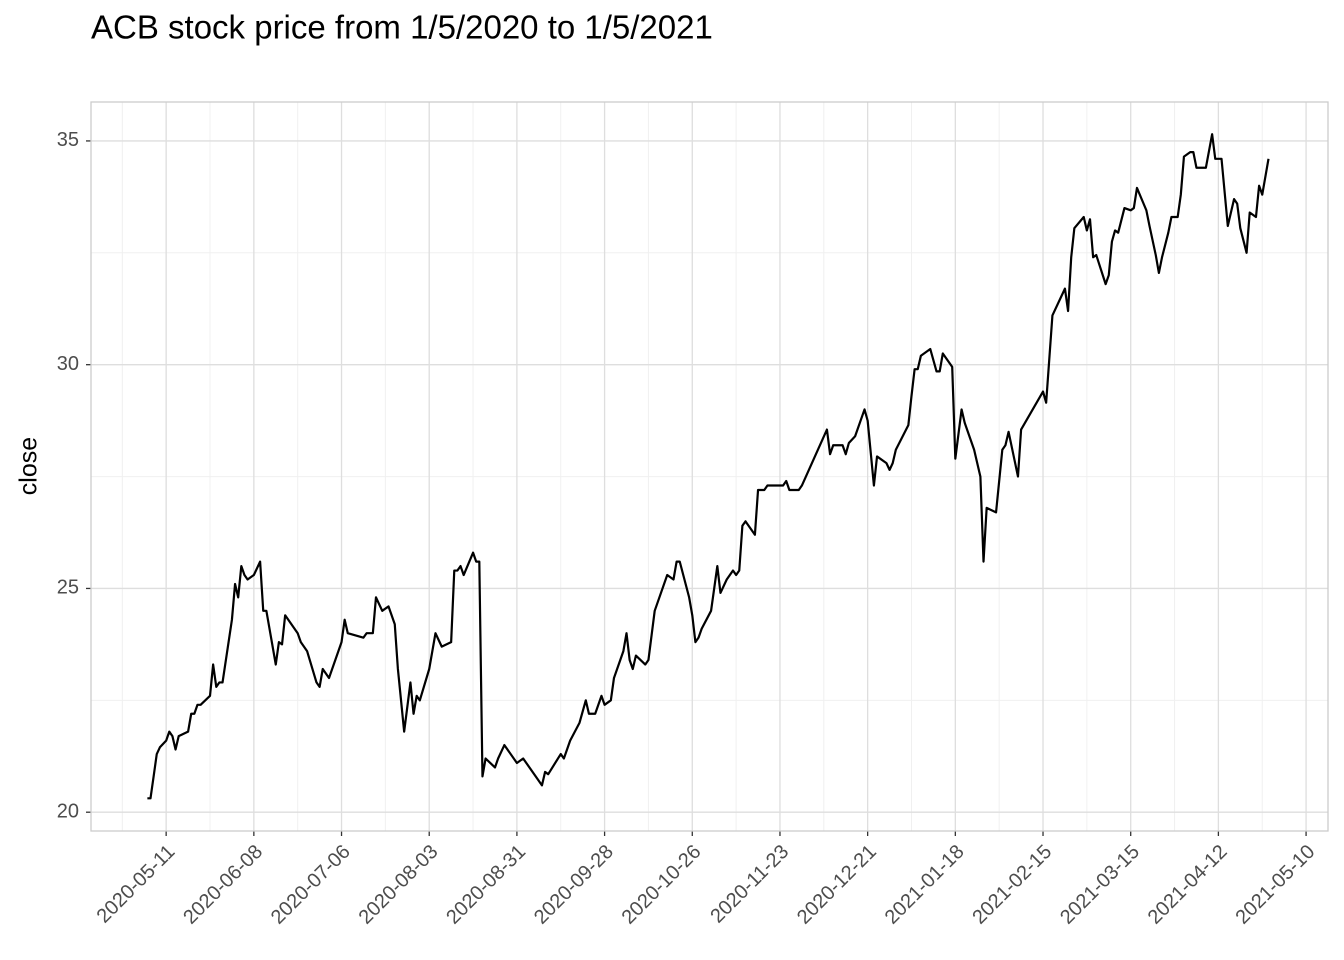 This screenshot has width=1344, height=960. Describe the element at coordinates (68, 140) in the screenshot. I see `y-tick-label: 35` at that location.